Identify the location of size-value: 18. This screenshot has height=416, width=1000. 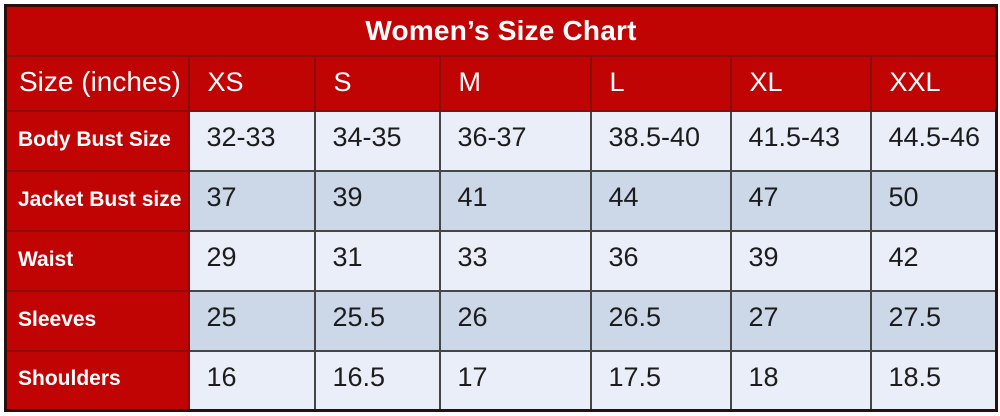
(800, 380).